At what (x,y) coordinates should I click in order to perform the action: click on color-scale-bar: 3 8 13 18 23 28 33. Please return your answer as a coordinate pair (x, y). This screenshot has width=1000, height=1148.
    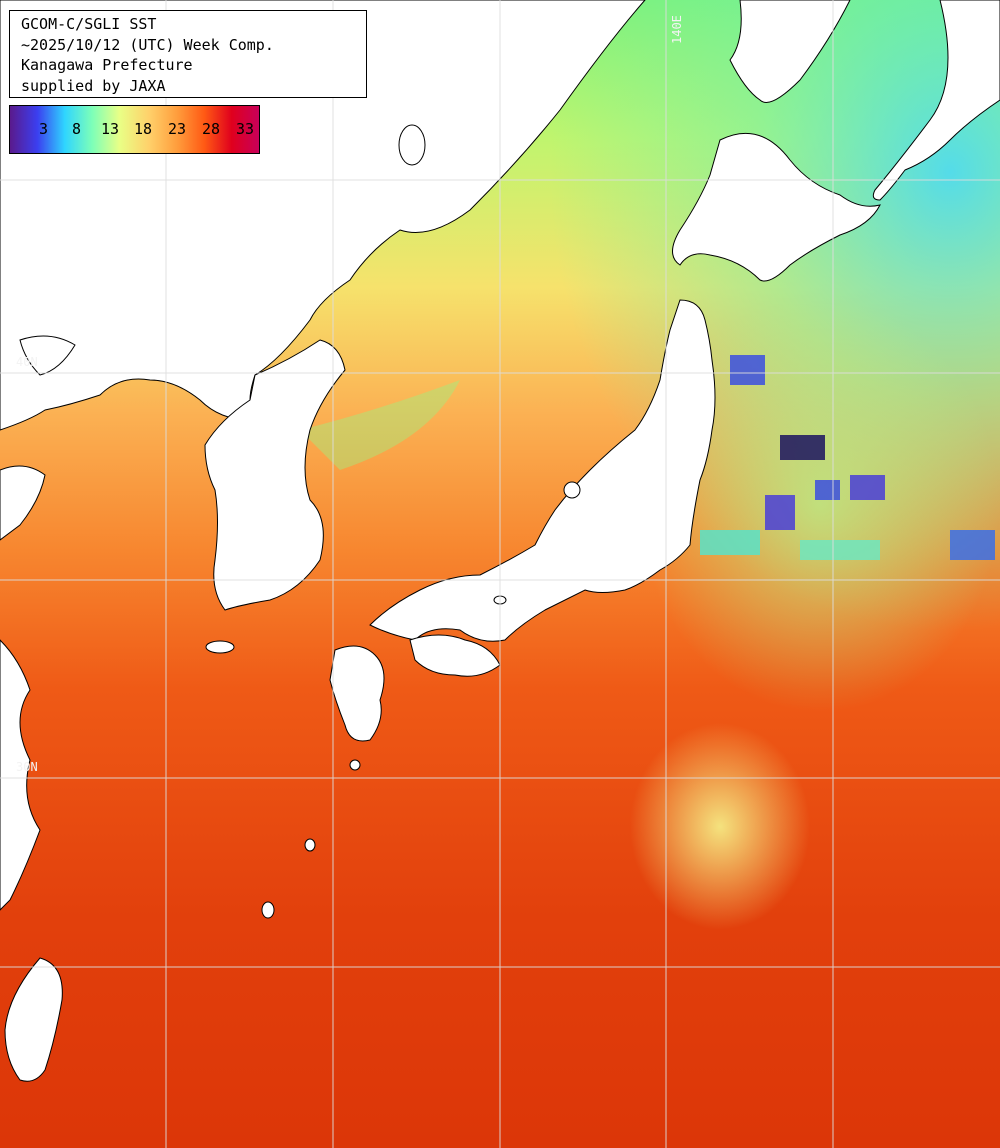
    Looking at the image, I should click on (134, 129).